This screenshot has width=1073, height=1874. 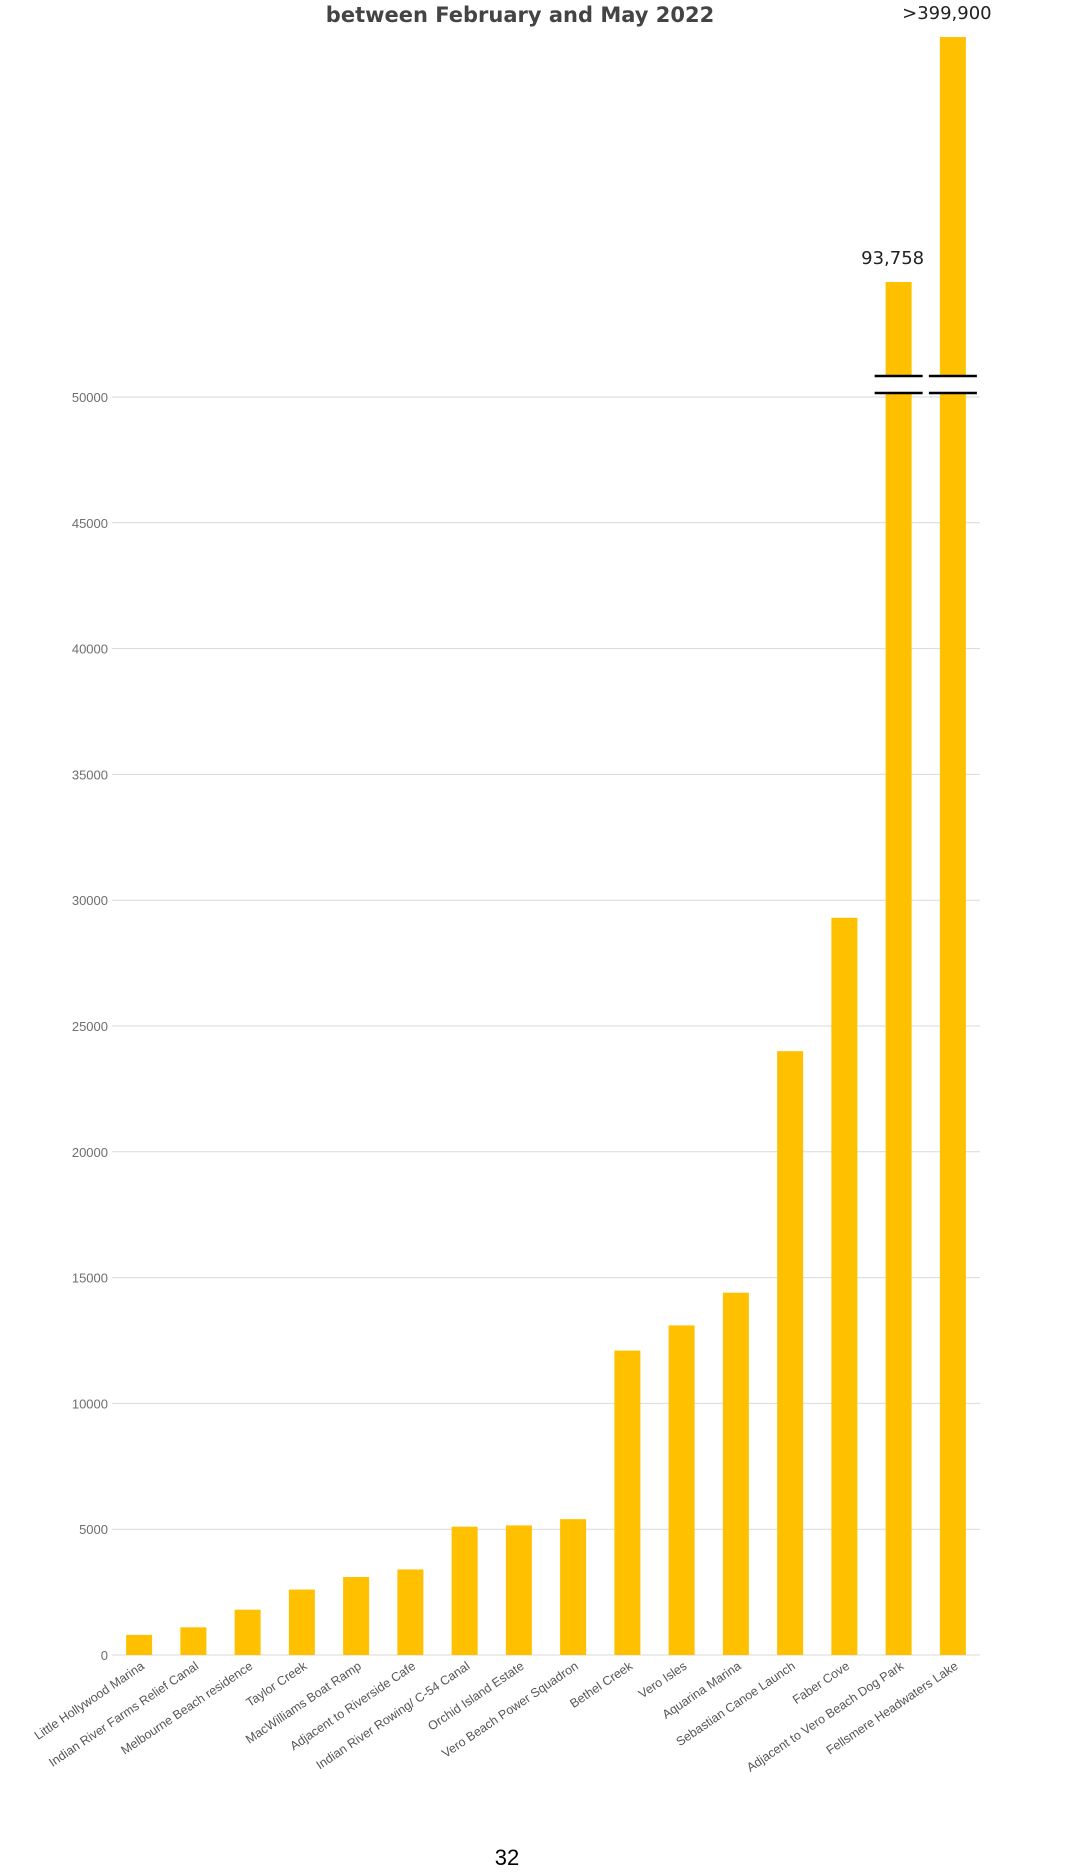 What do you see at coordinates (925, 384) in the screenshot?
I see `axis-break-marks` at bounding box center [925, 384].